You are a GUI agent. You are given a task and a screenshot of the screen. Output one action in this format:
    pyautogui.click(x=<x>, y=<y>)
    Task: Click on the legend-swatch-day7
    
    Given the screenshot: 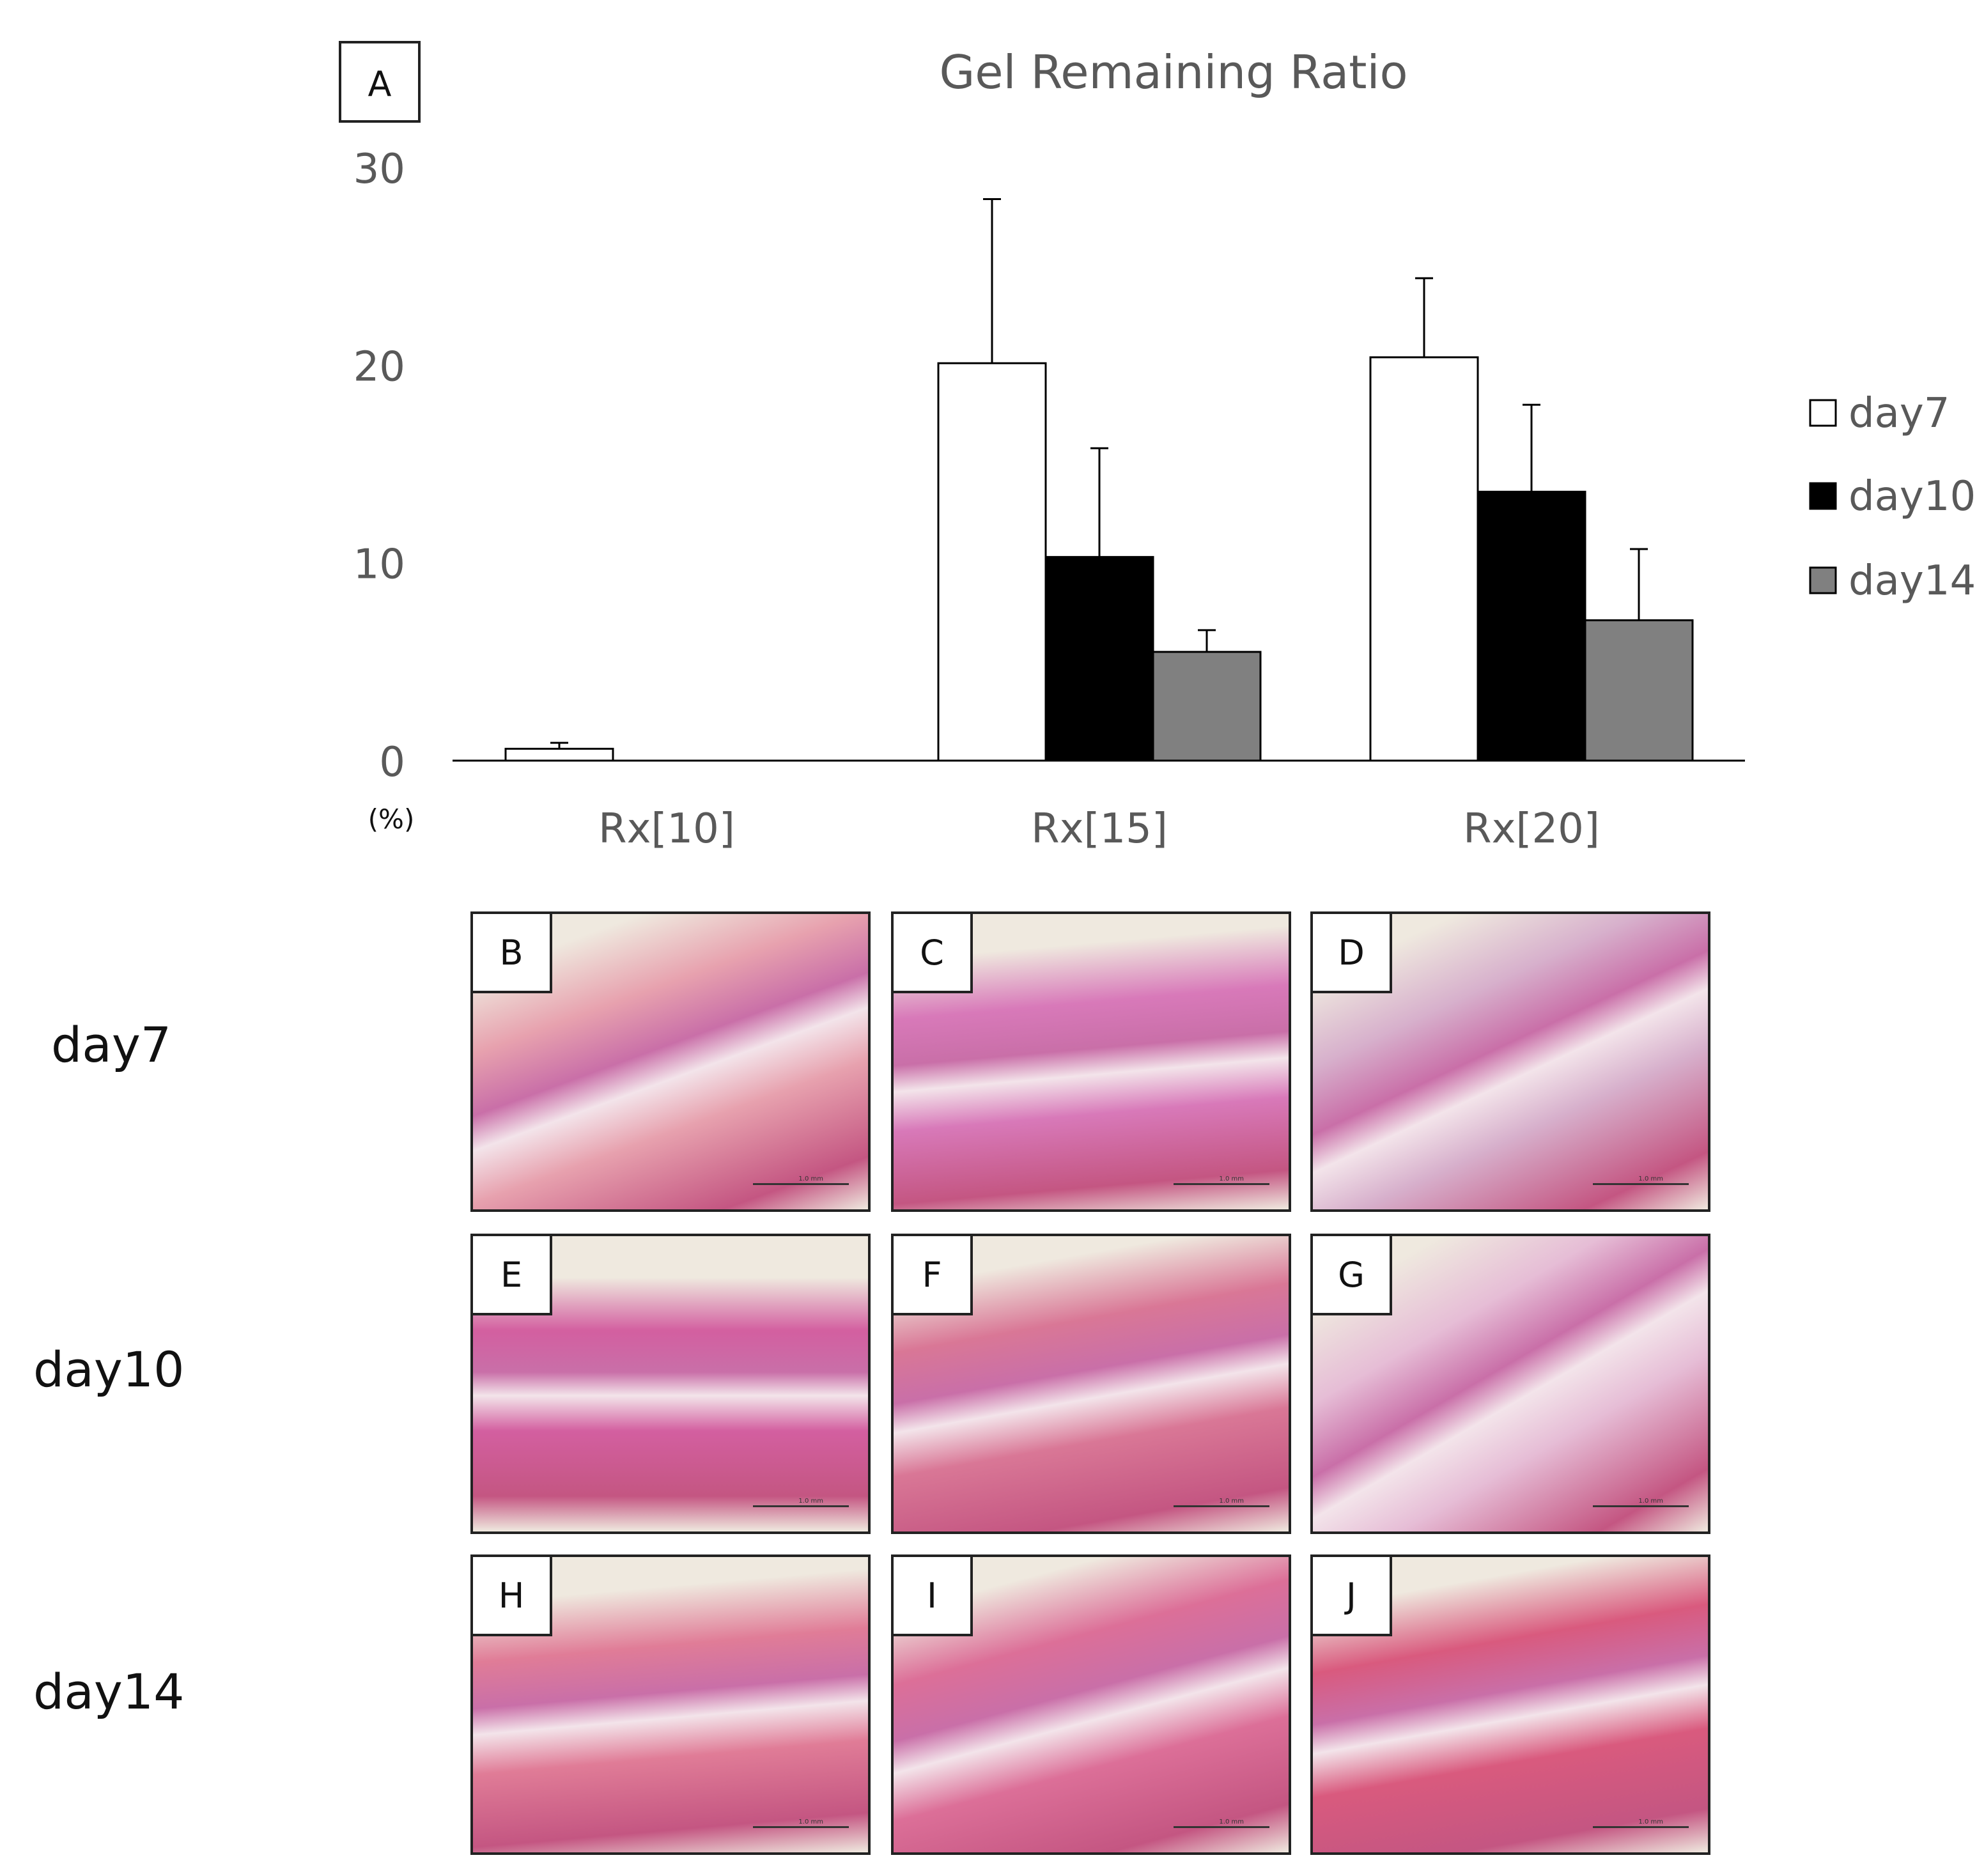 What is the action you would take?
    pyautogui.click(x=1823, y=413)
    